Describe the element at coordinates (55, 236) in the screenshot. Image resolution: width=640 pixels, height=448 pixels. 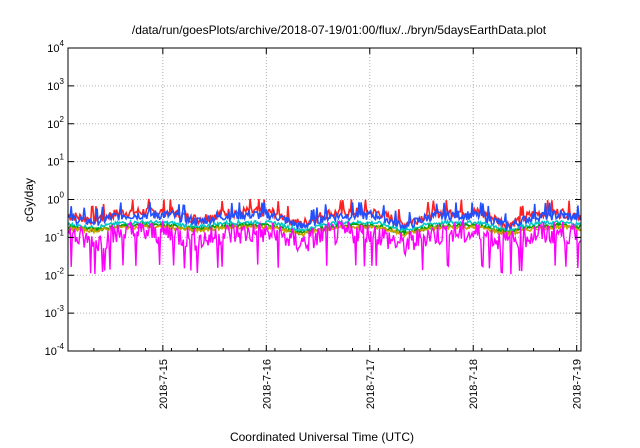
I see `y-tick-label: 10⁻¹` at that location.